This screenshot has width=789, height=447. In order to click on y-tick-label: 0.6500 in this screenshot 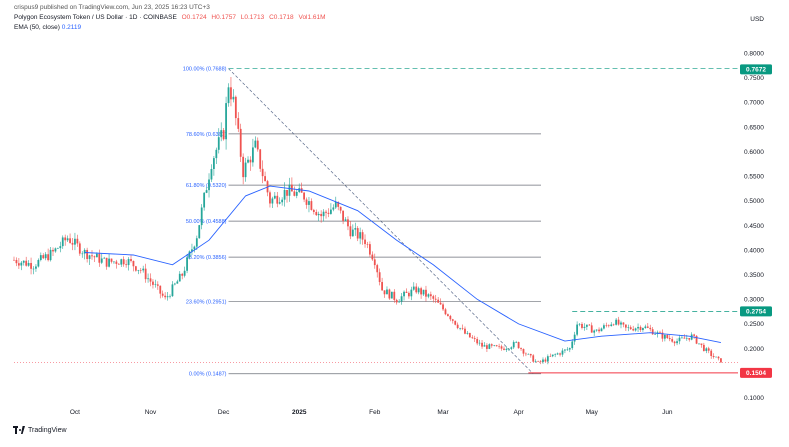, I will do `click(754, 127)`.